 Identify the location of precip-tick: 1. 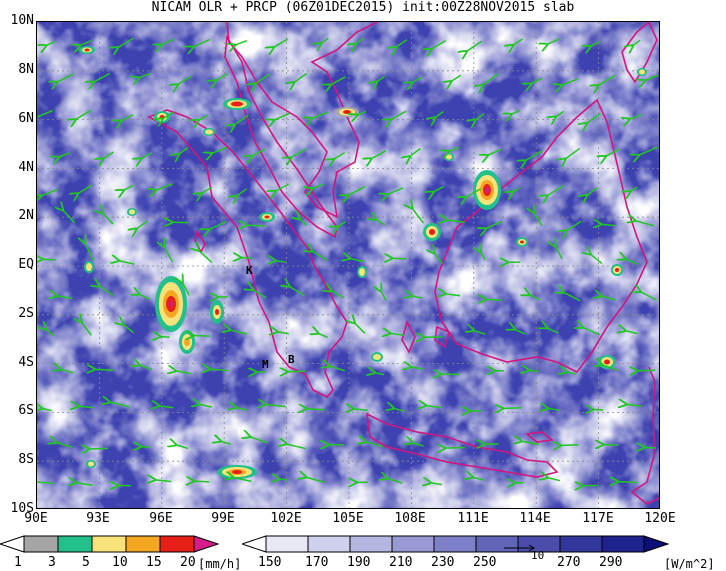
(18, 562).